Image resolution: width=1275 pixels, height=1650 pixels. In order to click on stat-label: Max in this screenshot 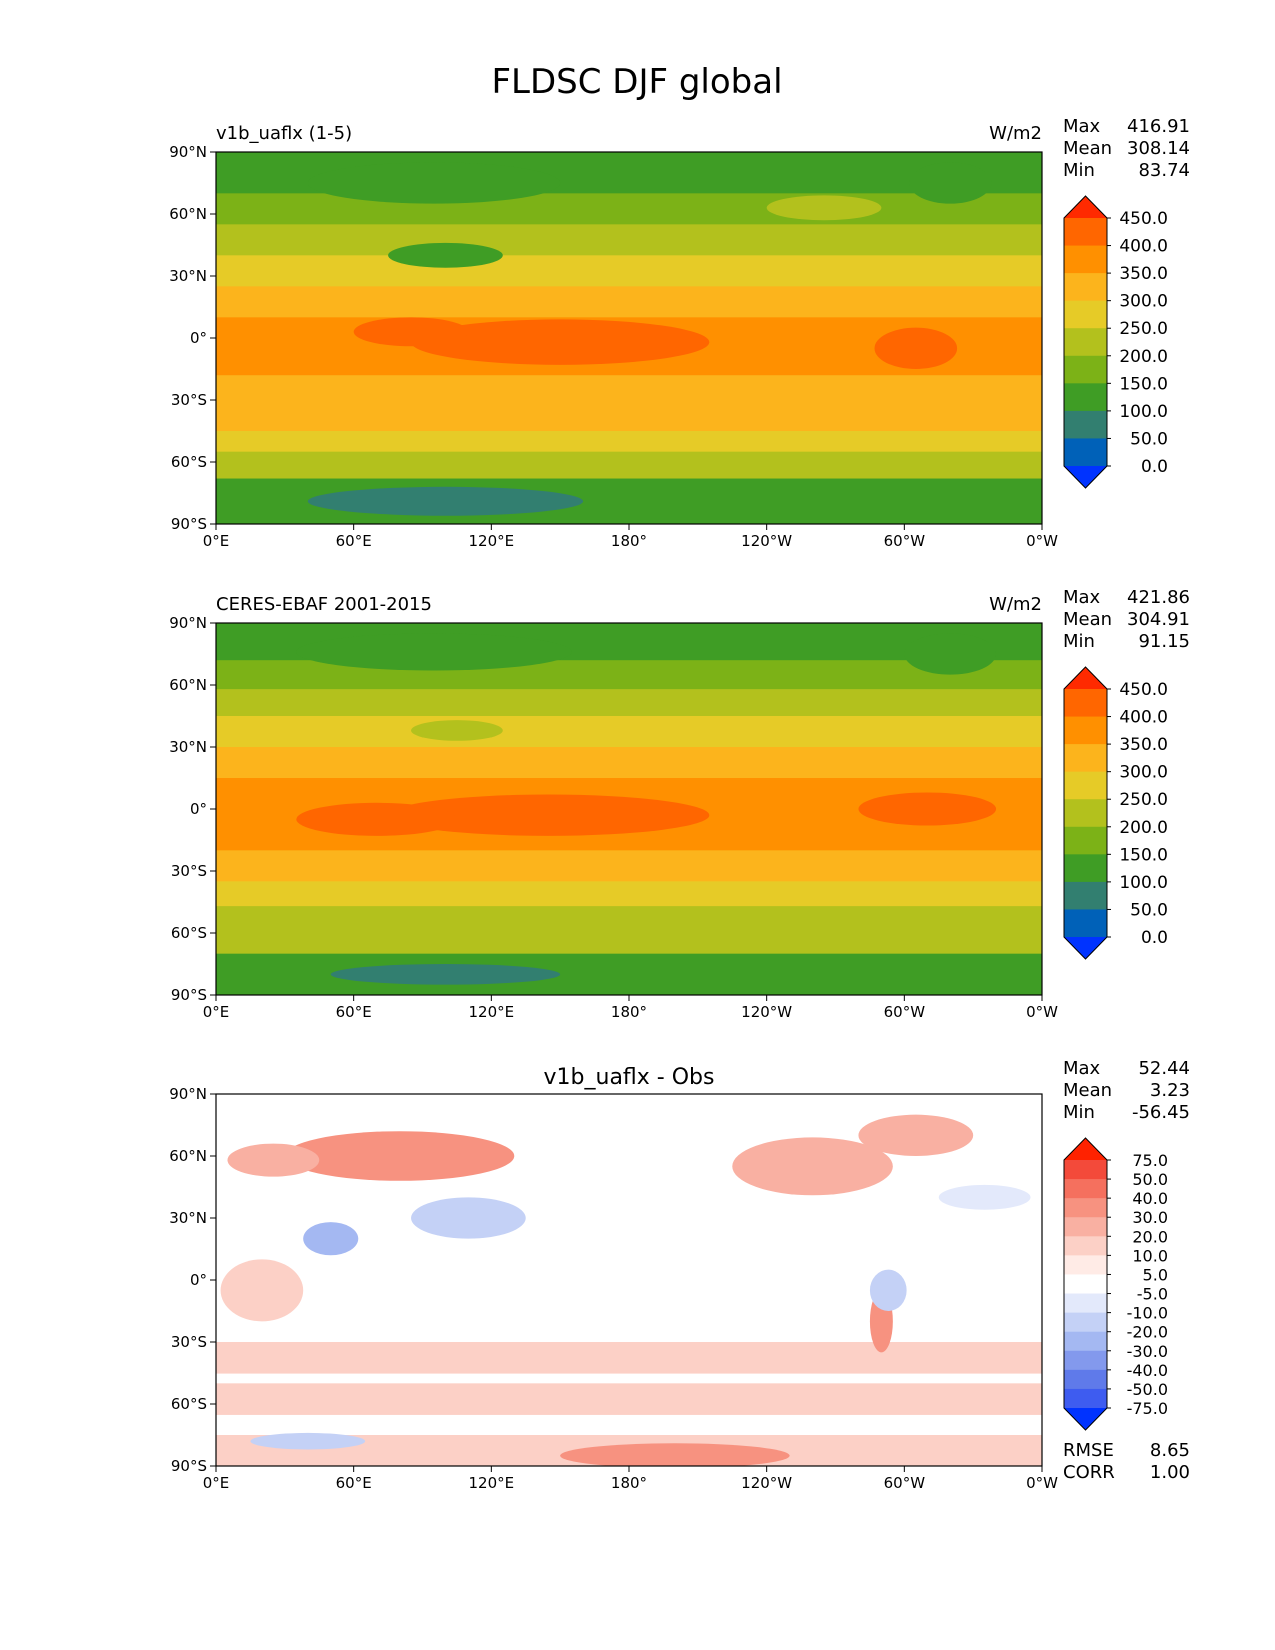, I will do `click(1082, 126)`.